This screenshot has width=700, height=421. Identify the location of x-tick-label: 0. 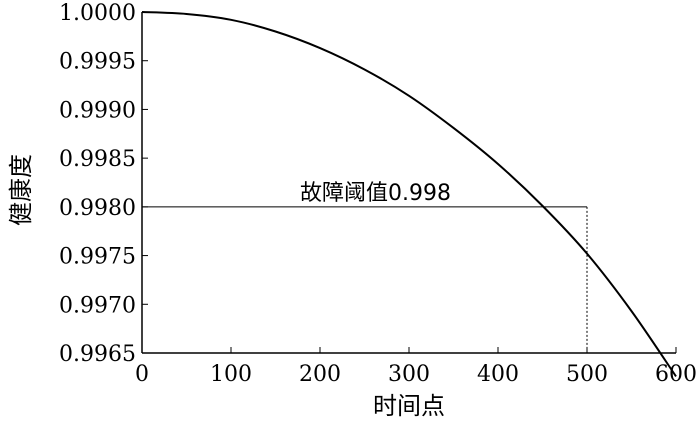
(142, 374).